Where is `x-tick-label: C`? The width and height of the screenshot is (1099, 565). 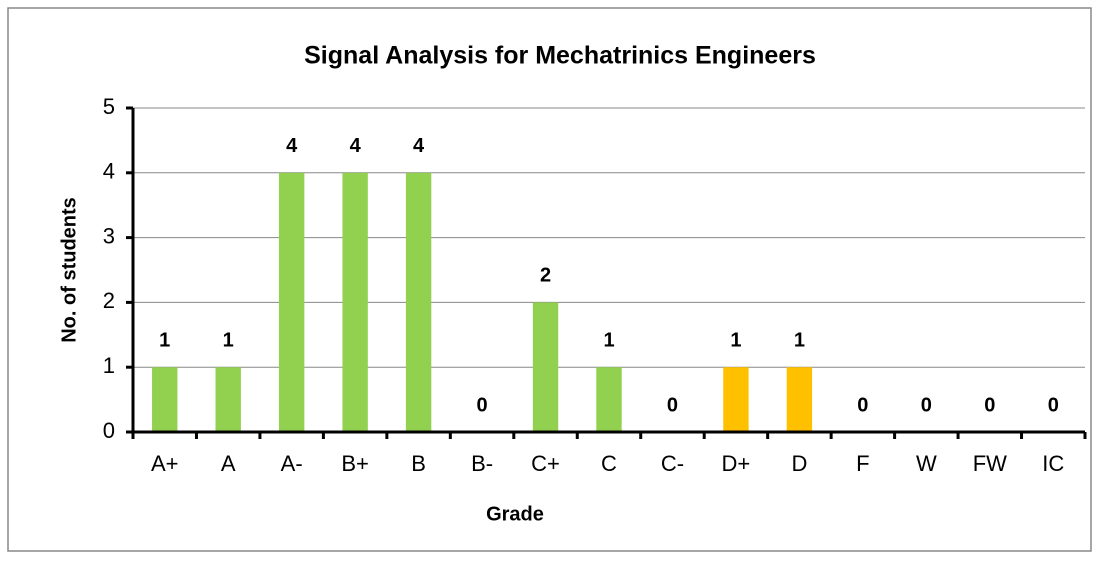 x-tick-label: C is located at coordinates (609, 463).